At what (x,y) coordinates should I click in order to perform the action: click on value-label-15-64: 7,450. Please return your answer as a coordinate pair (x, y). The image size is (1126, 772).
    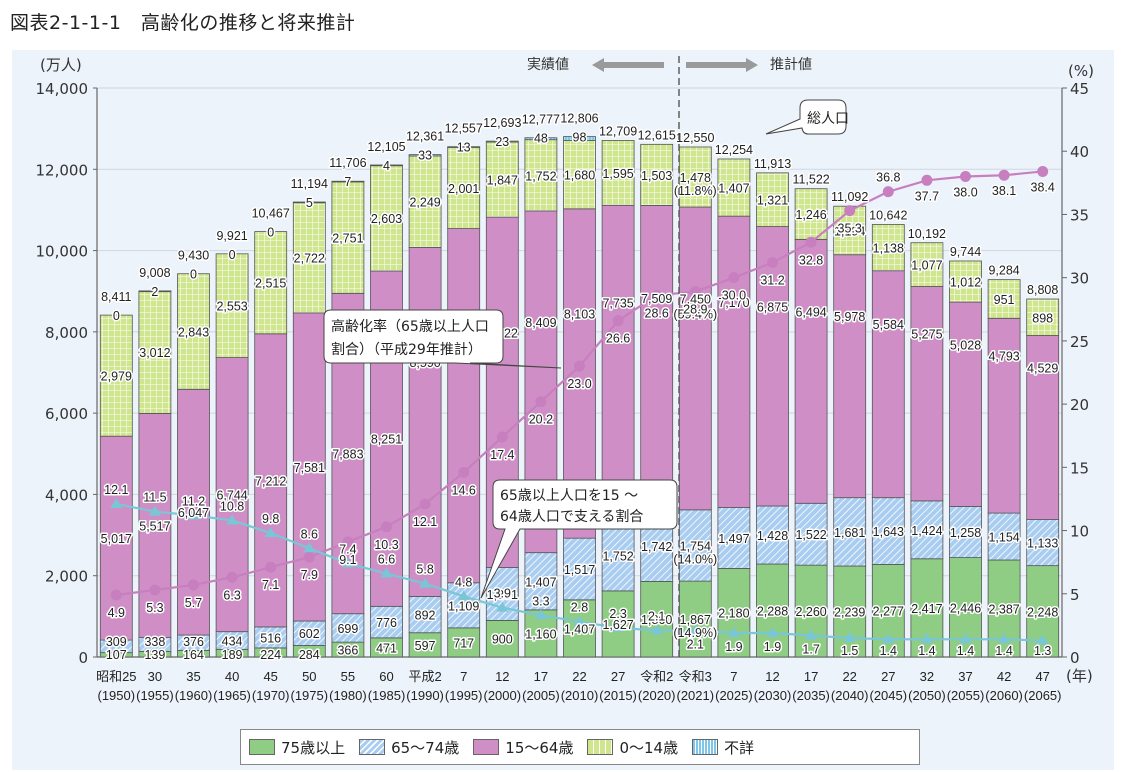
    Looking at the image, I should click on (695, 299).